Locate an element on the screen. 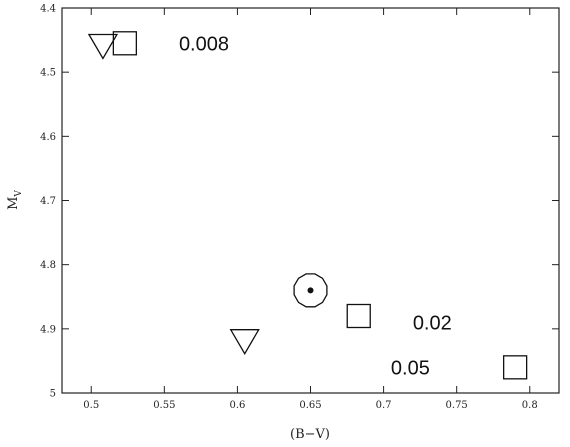  y-tick-label: 4.6 is located at coordinates (48, 137).